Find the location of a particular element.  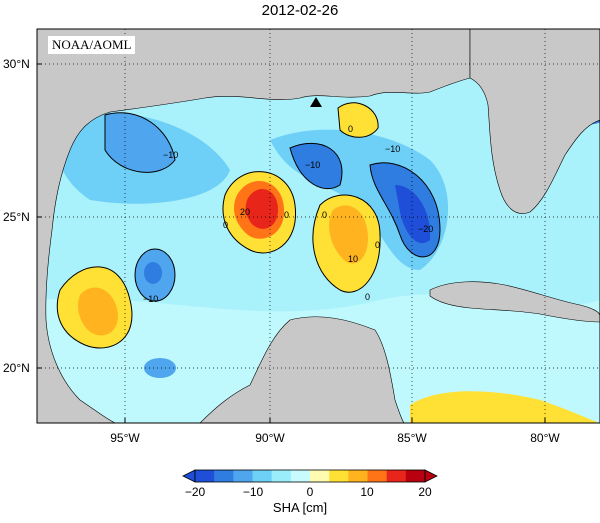

sha-cold-eddy-south is located at coordinates (160, 368).